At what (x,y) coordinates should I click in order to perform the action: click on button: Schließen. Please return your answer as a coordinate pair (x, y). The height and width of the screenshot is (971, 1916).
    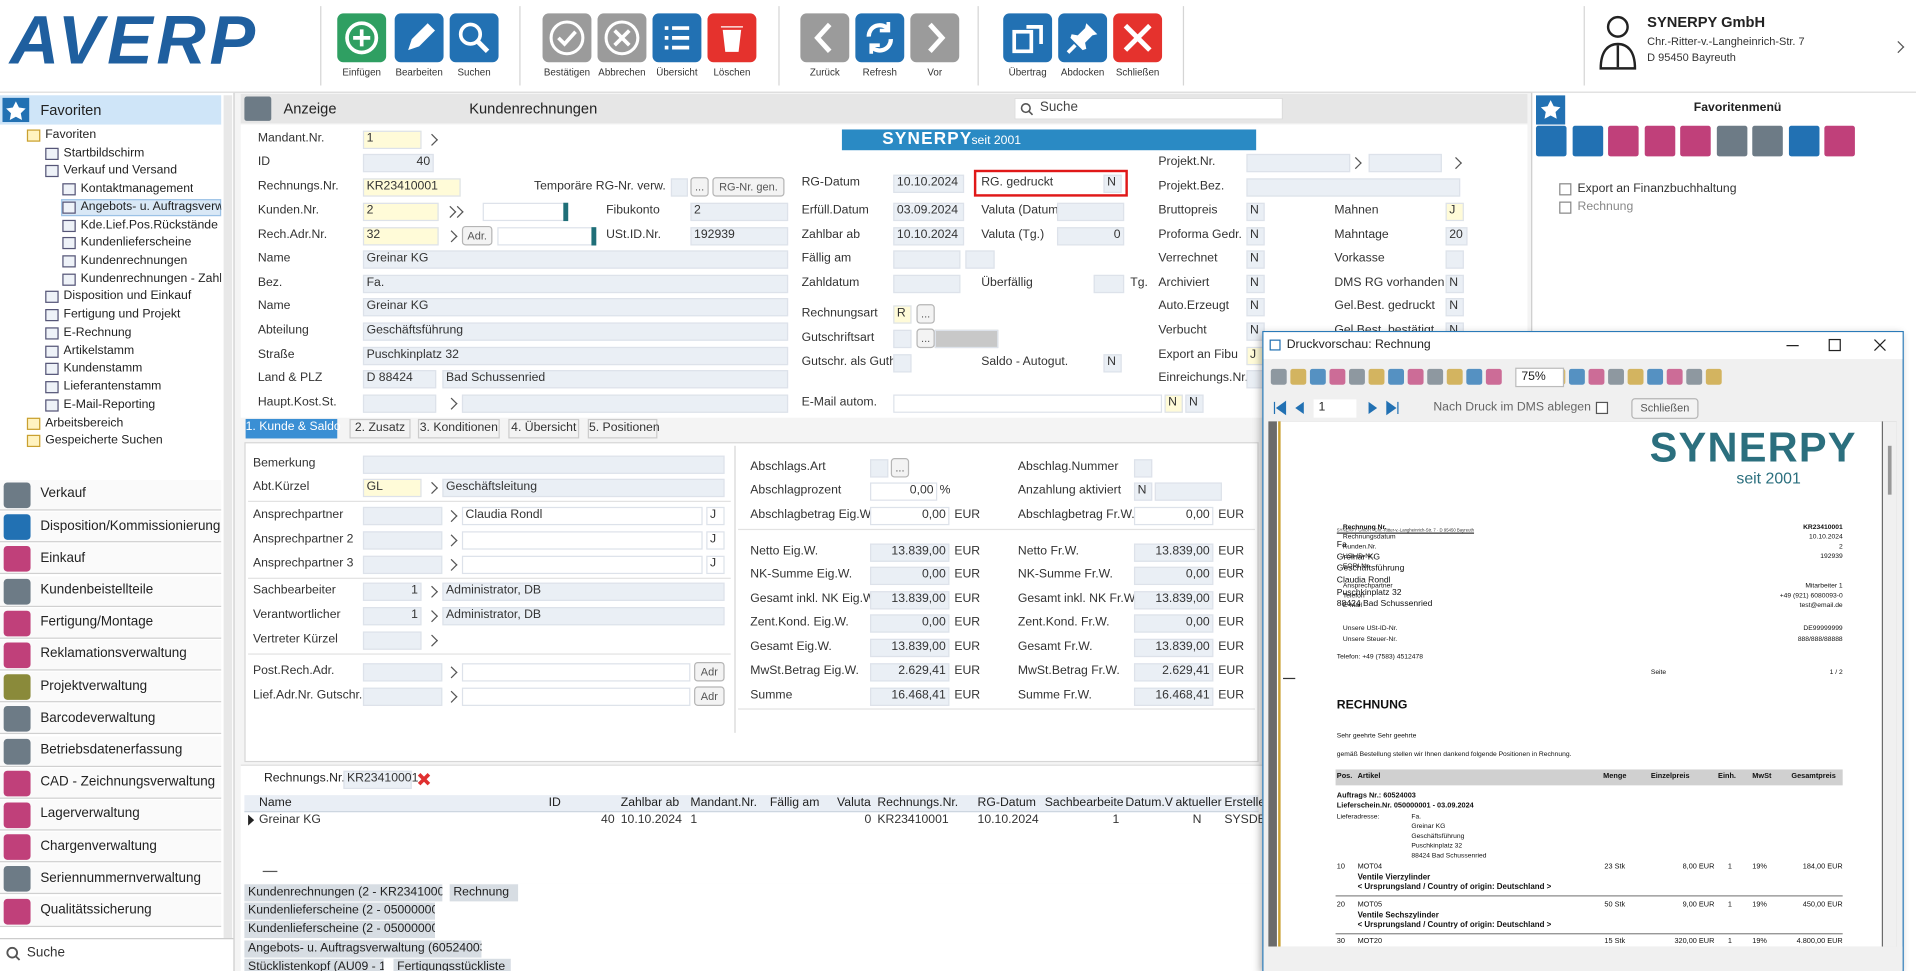
    Looking at the image, I should click on (1665, 408).